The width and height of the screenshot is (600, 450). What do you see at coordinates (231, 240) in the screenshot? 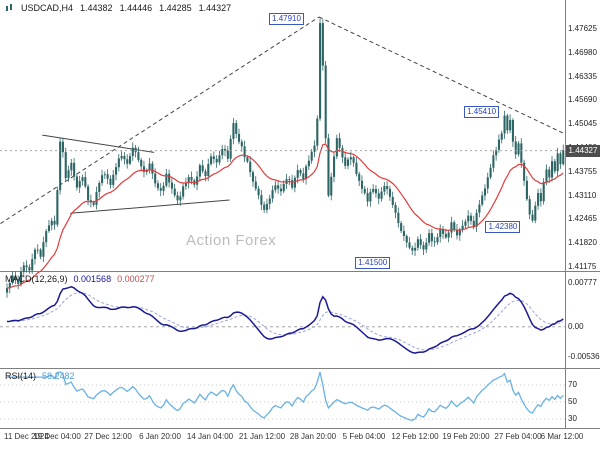
I see `watermark: Action Forex` at bounding box center [231, 240].